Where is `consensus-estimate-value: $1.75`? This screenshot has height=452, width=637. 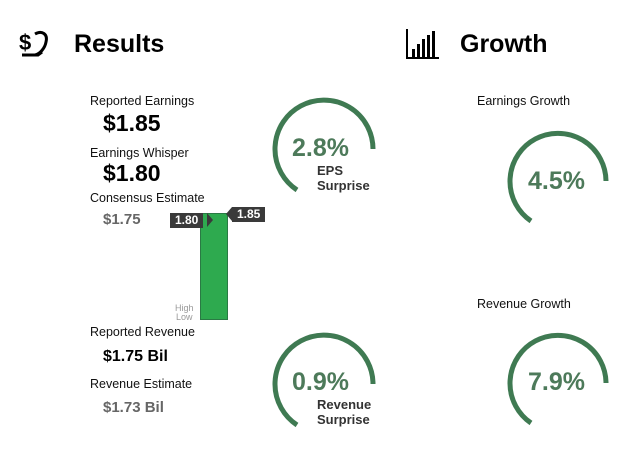
consensus-estimate-value: $1.75 is located at coordinates (122, 219).